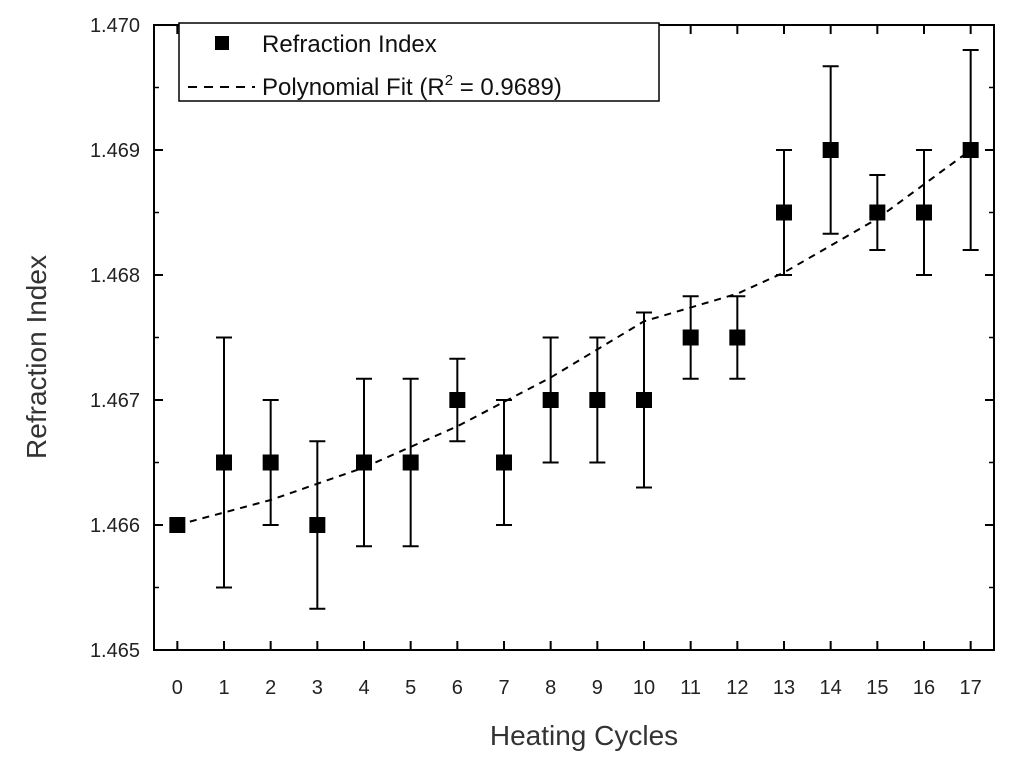 Image resolution: width=1024 pixels, height=765 pixels. I want to click on x-tick-label: 5, so click(410, 688).